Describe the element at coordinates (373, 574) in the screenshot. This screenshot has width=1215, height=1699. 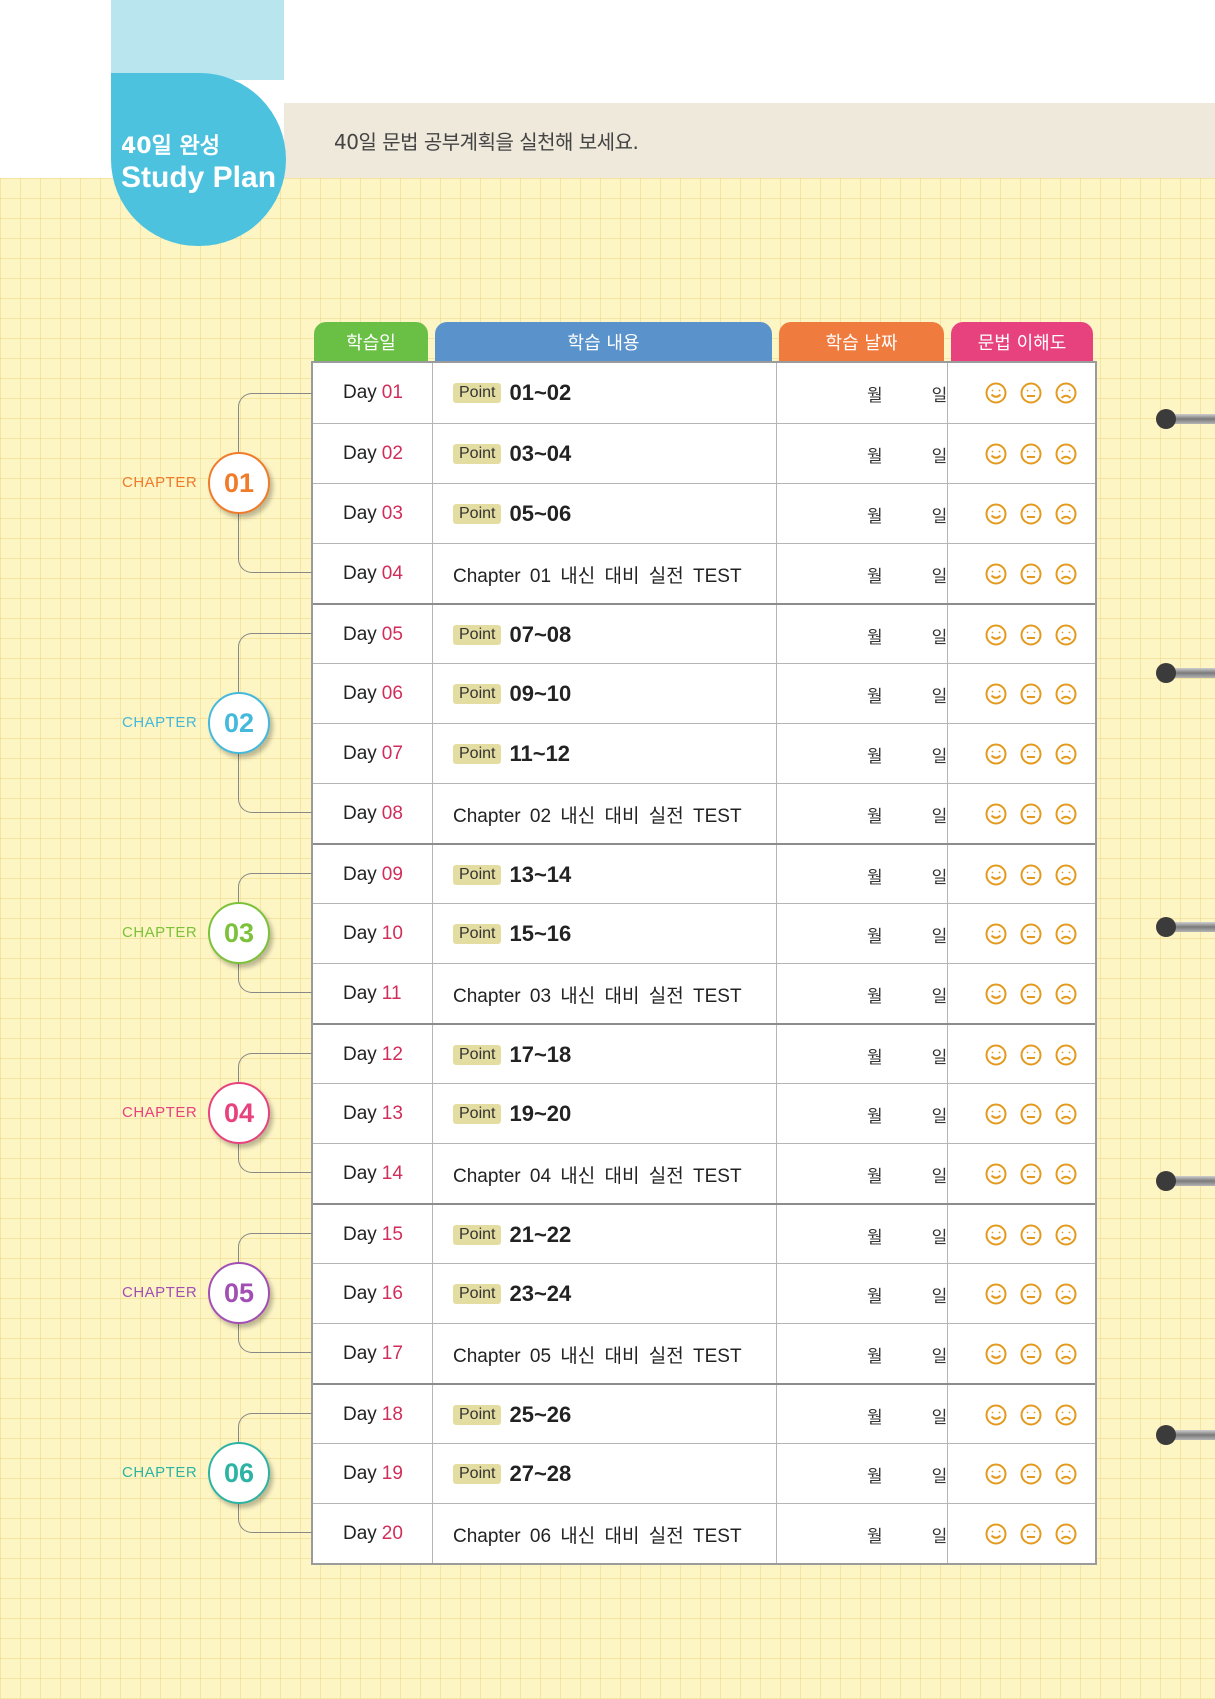
I see `day-cell: Day 04` at that location.